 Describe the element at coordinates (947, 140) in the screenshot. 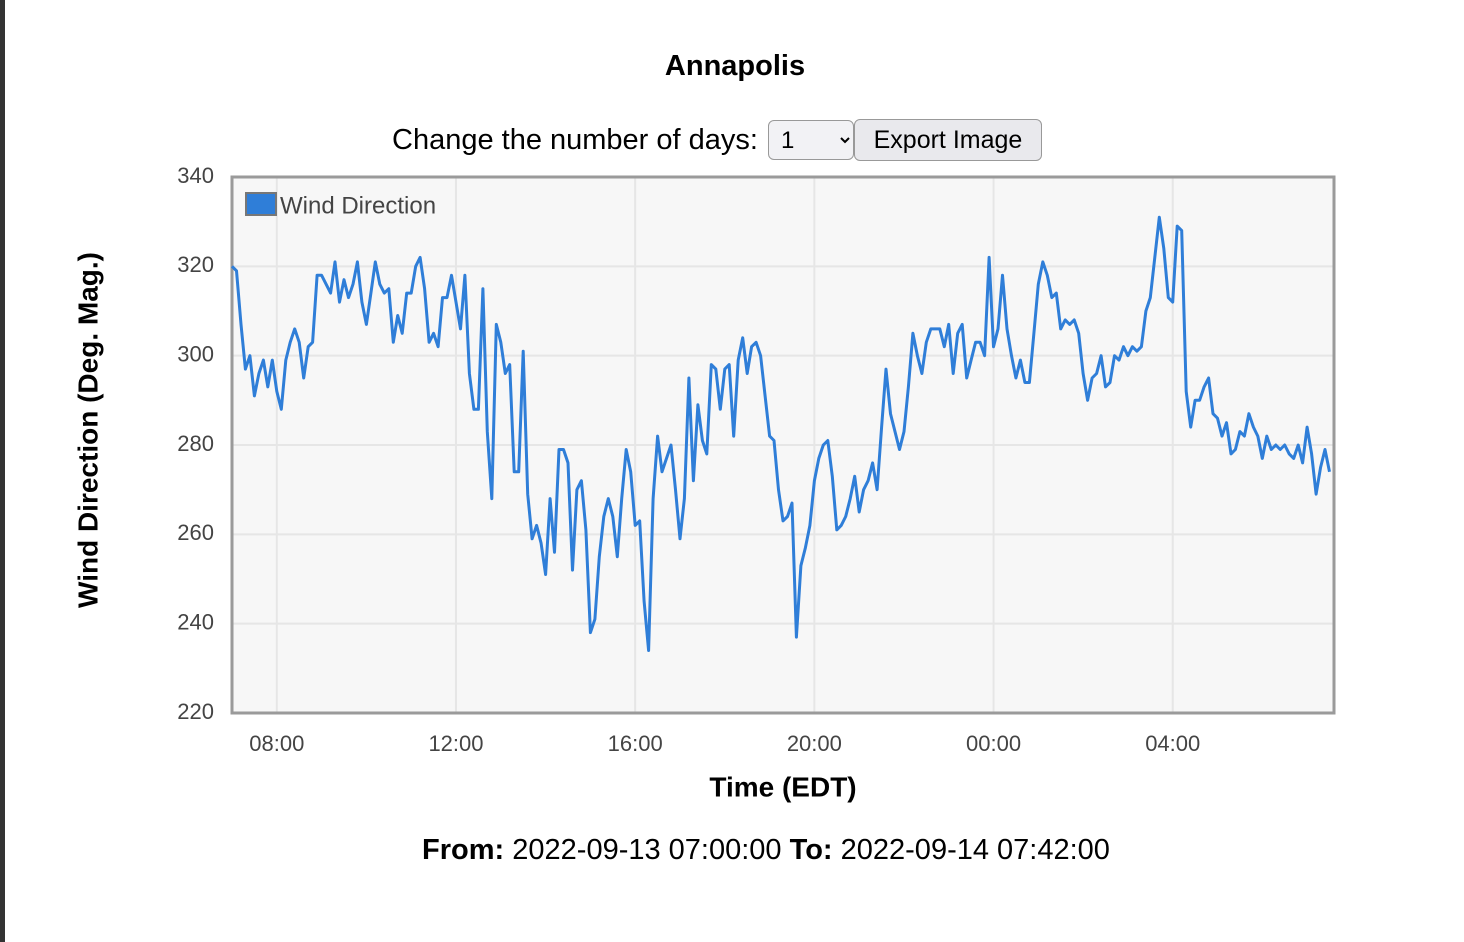

I see `export-button: Export Image` at that location.